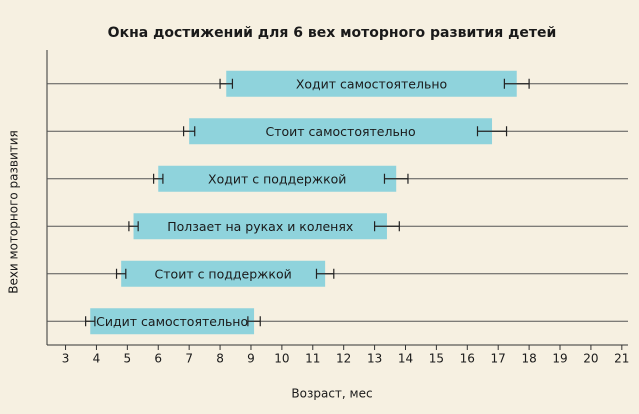  I want to click on x-tick-label: 4, so click(97, 359).